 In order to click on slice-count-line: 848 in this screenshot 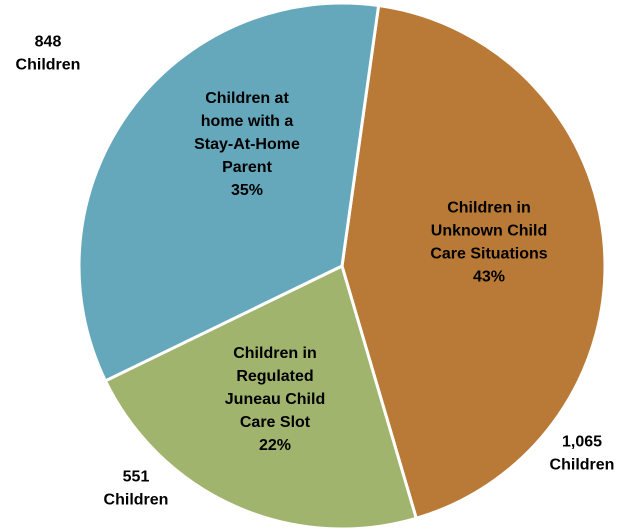, I will do `click(48, 42)`.